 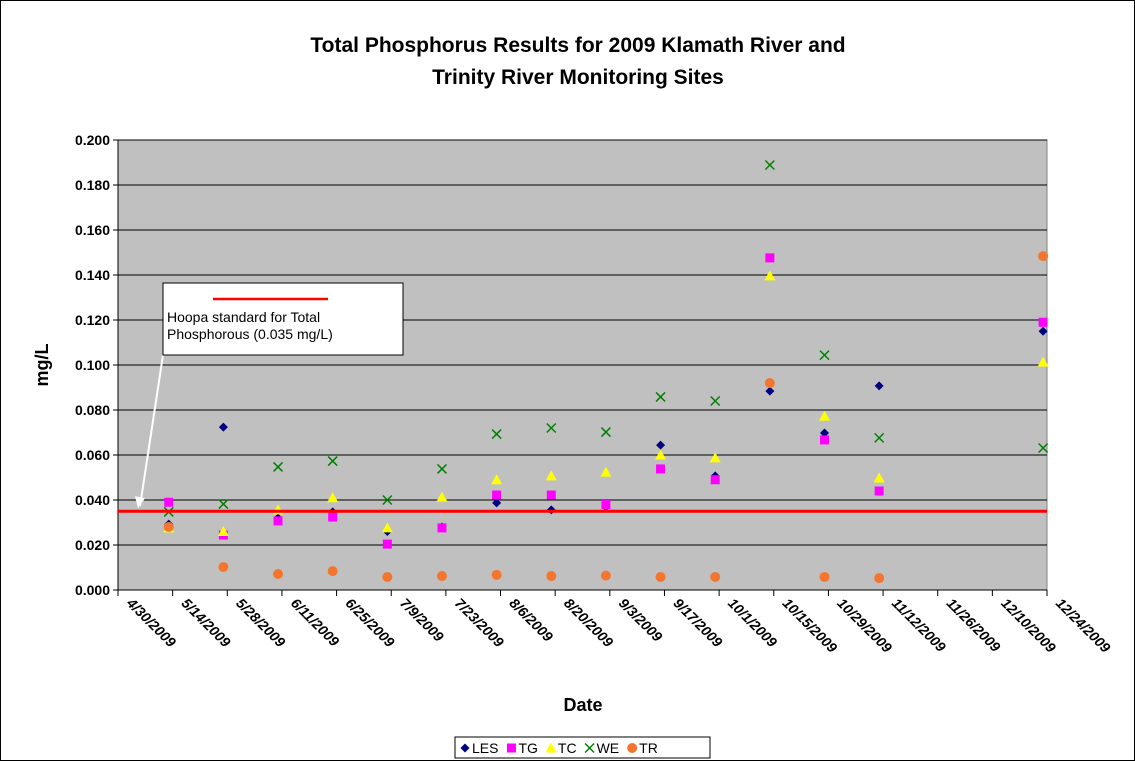 I want to click on y-tick-label: 0.120, so click(x=92, y=320).